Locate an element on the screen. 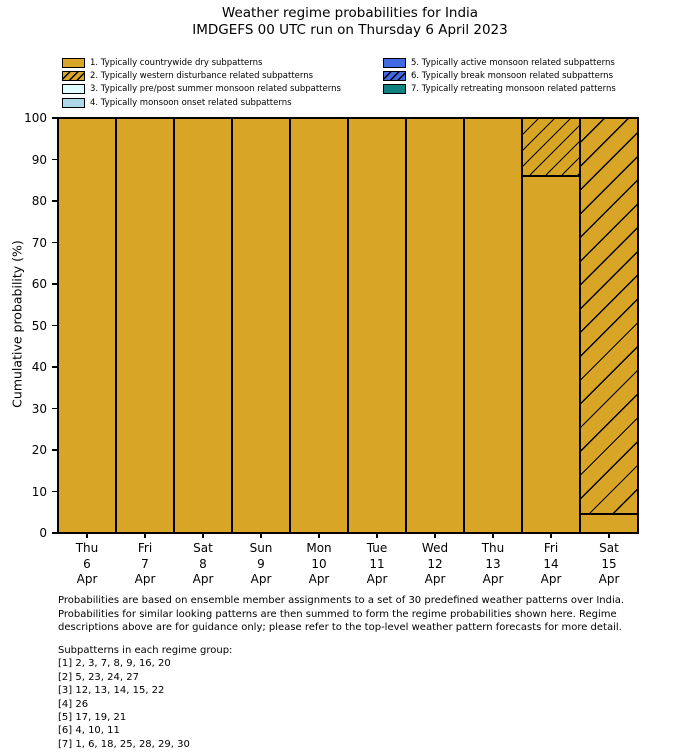  subpattern-group-line: [7] 1, 6, 18, 25, 28, 29, 30 is located at coordinates (124, 744).